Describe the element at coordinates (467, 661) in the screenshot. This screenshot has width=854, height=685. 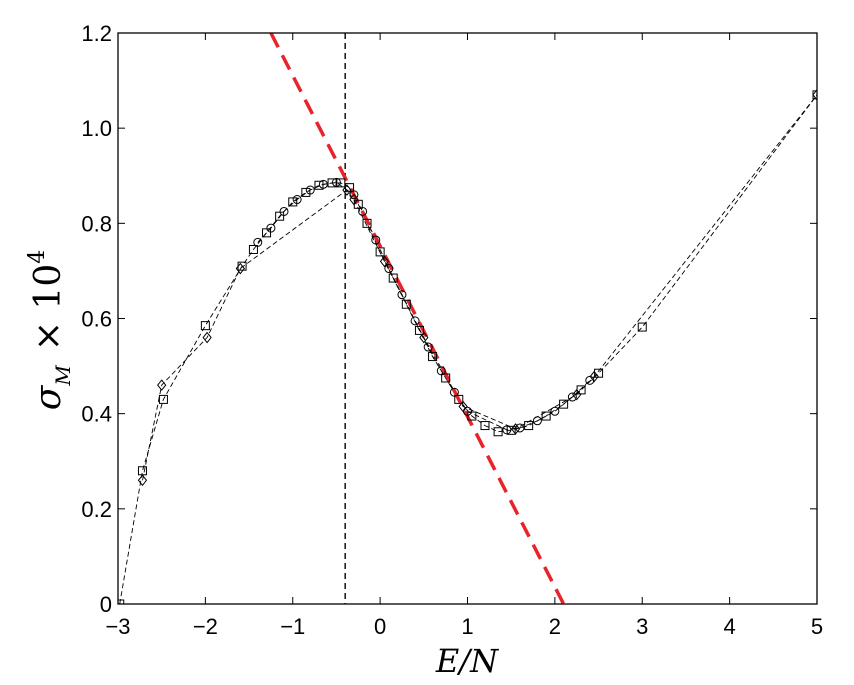
I see `x-axis-label: E/N` at that location.